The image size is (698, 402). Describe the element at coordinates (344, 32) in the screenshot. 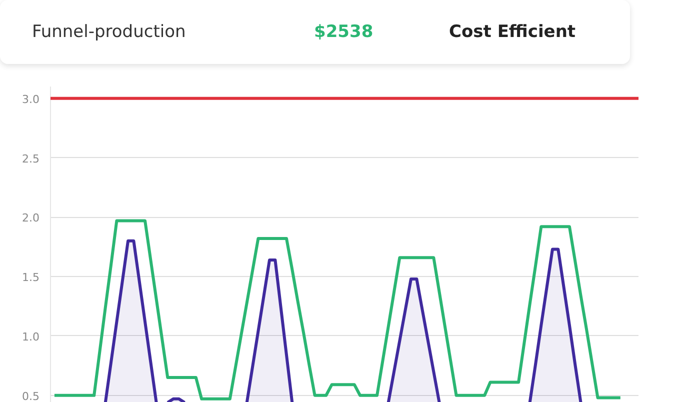

I see `chart-subtitle: $2538` at that location.